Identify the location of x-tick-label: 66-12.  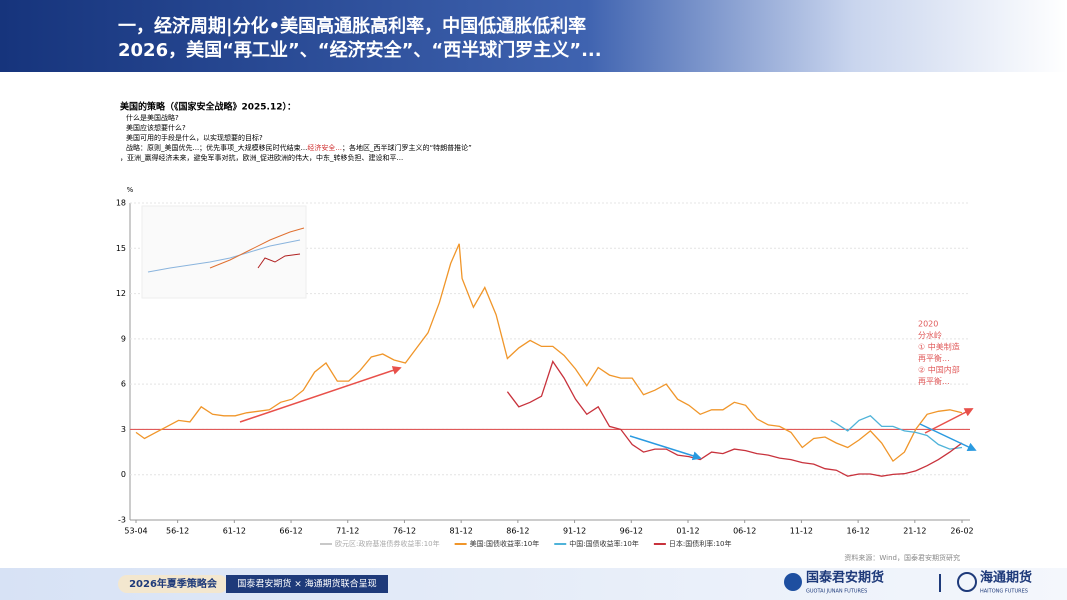
(290, 531).